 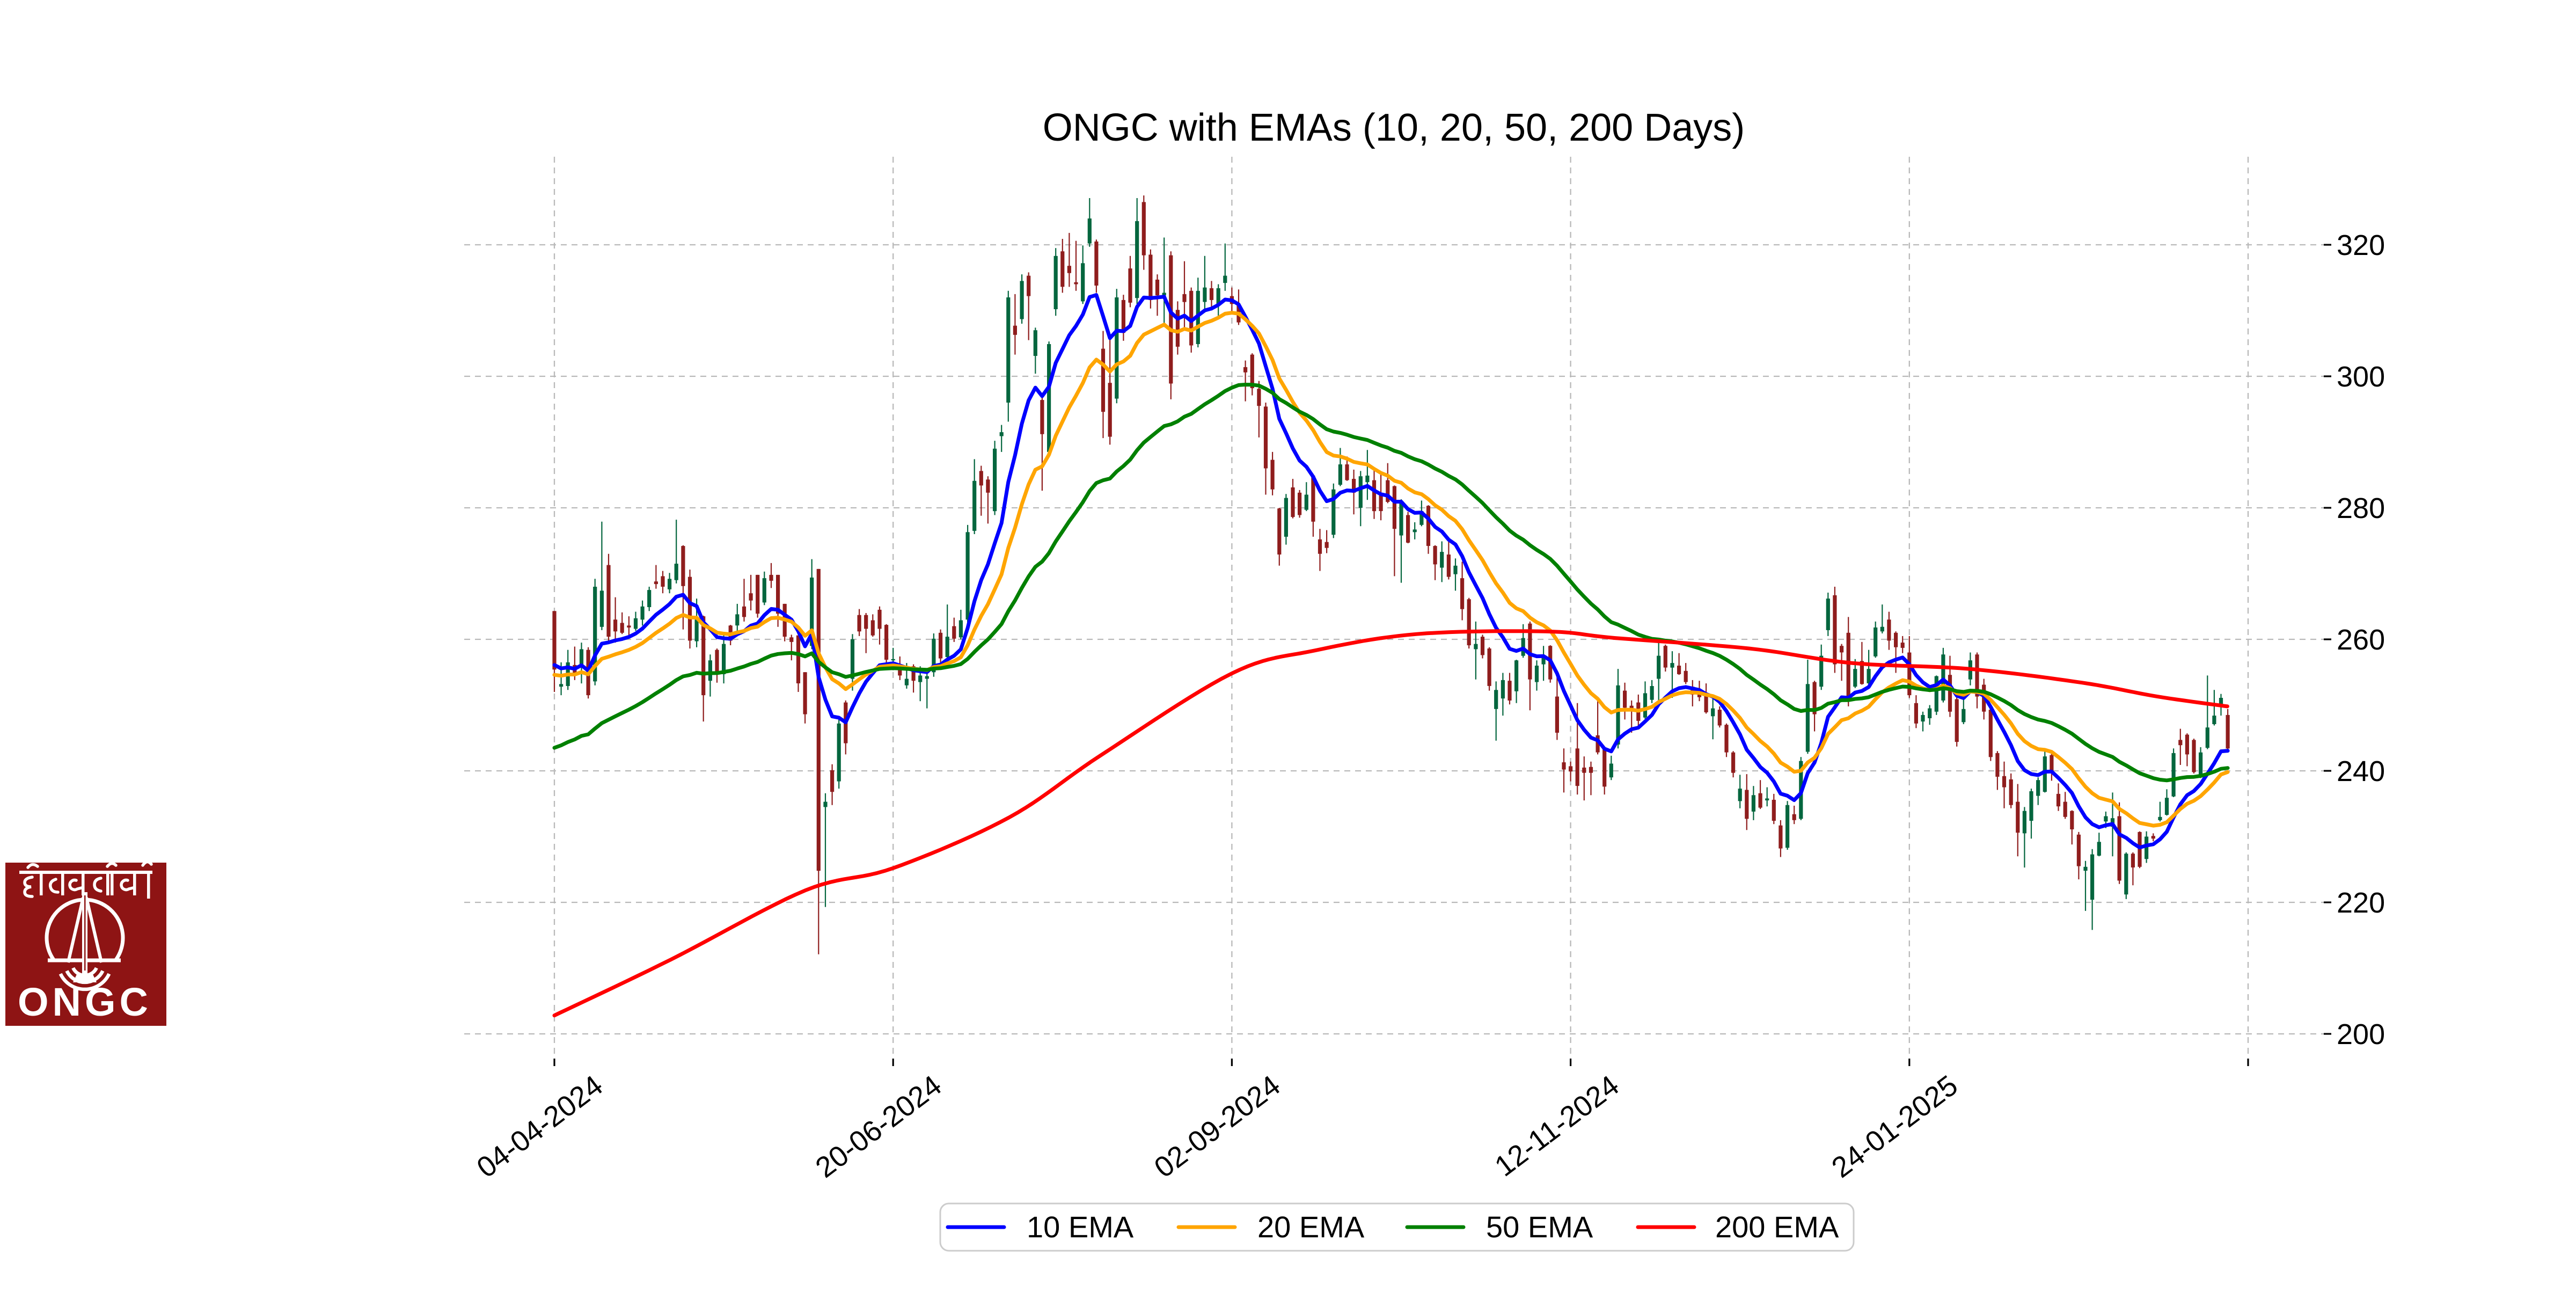 What do you see at coordinates (1539, 1227) in the screenshot?
I see `svg-text: 50 EMA` at bounding box center [1539, 1227].